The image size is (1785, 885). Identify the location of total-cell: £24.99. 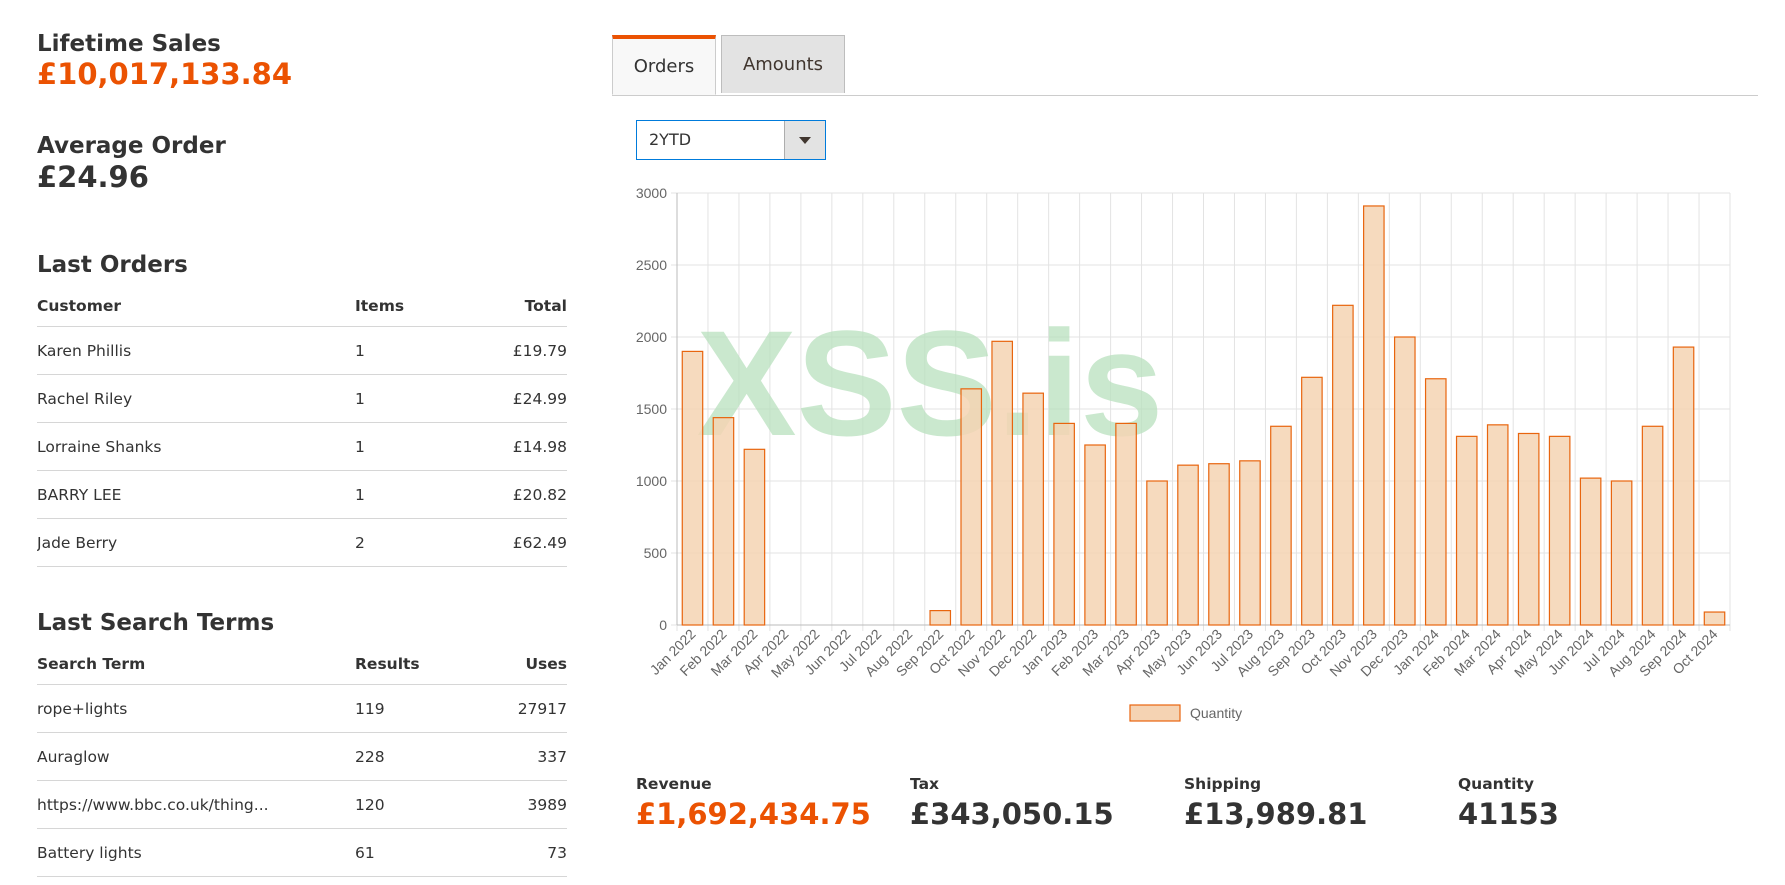
(511, 398).